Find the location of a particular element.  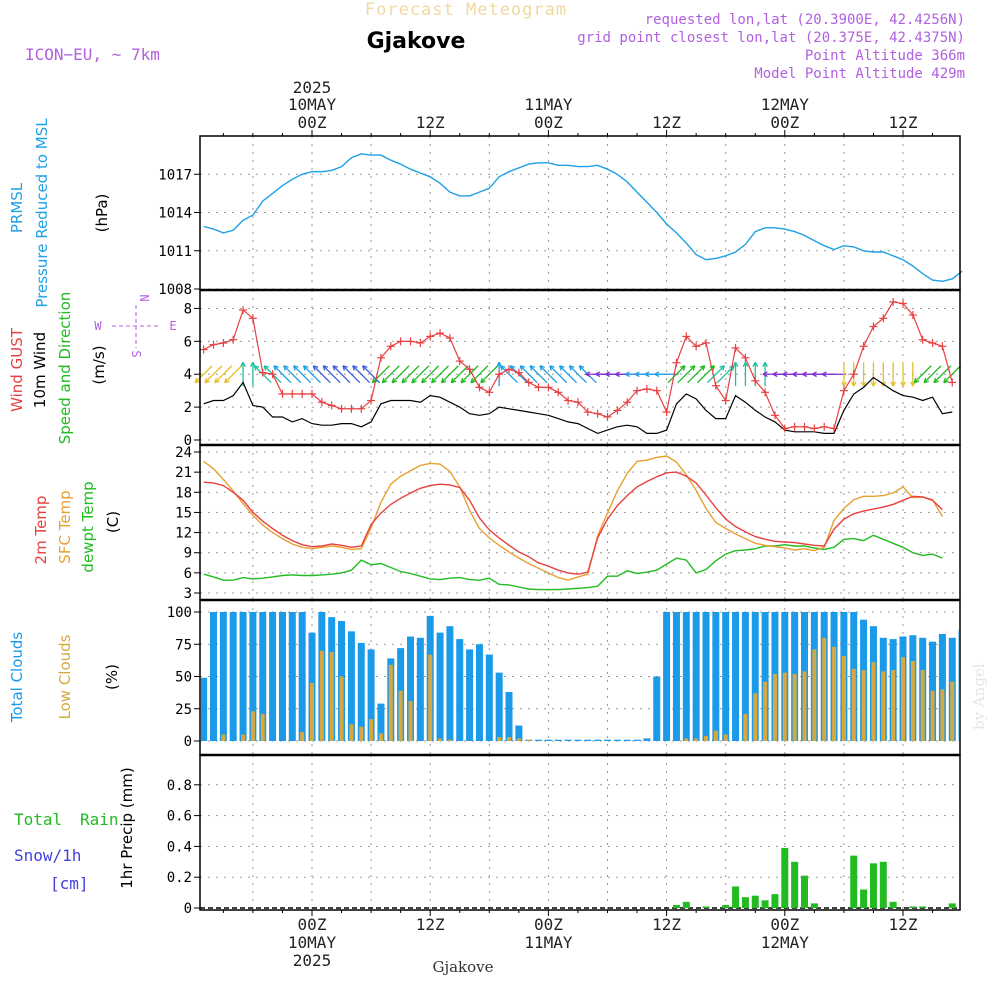

sfc-temp-line is located at coordinates (573, 518).